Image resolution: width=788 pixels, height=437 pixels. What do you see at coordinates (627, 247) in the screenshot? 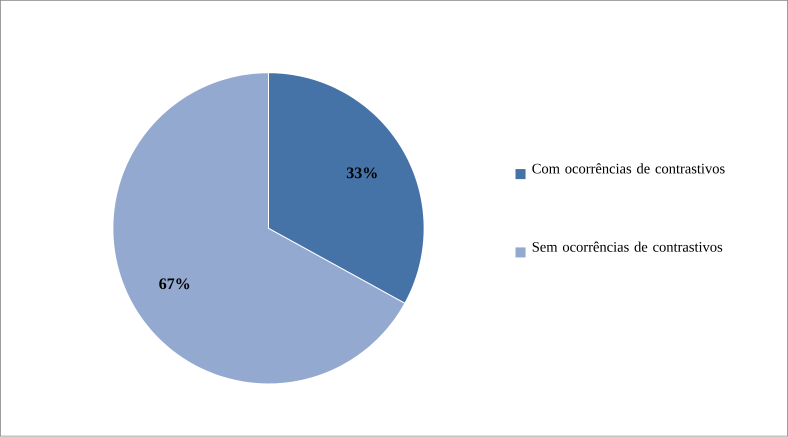
I see `legend-label: Sem ocorrências de contrastivos` at bounding box center [627, 247].